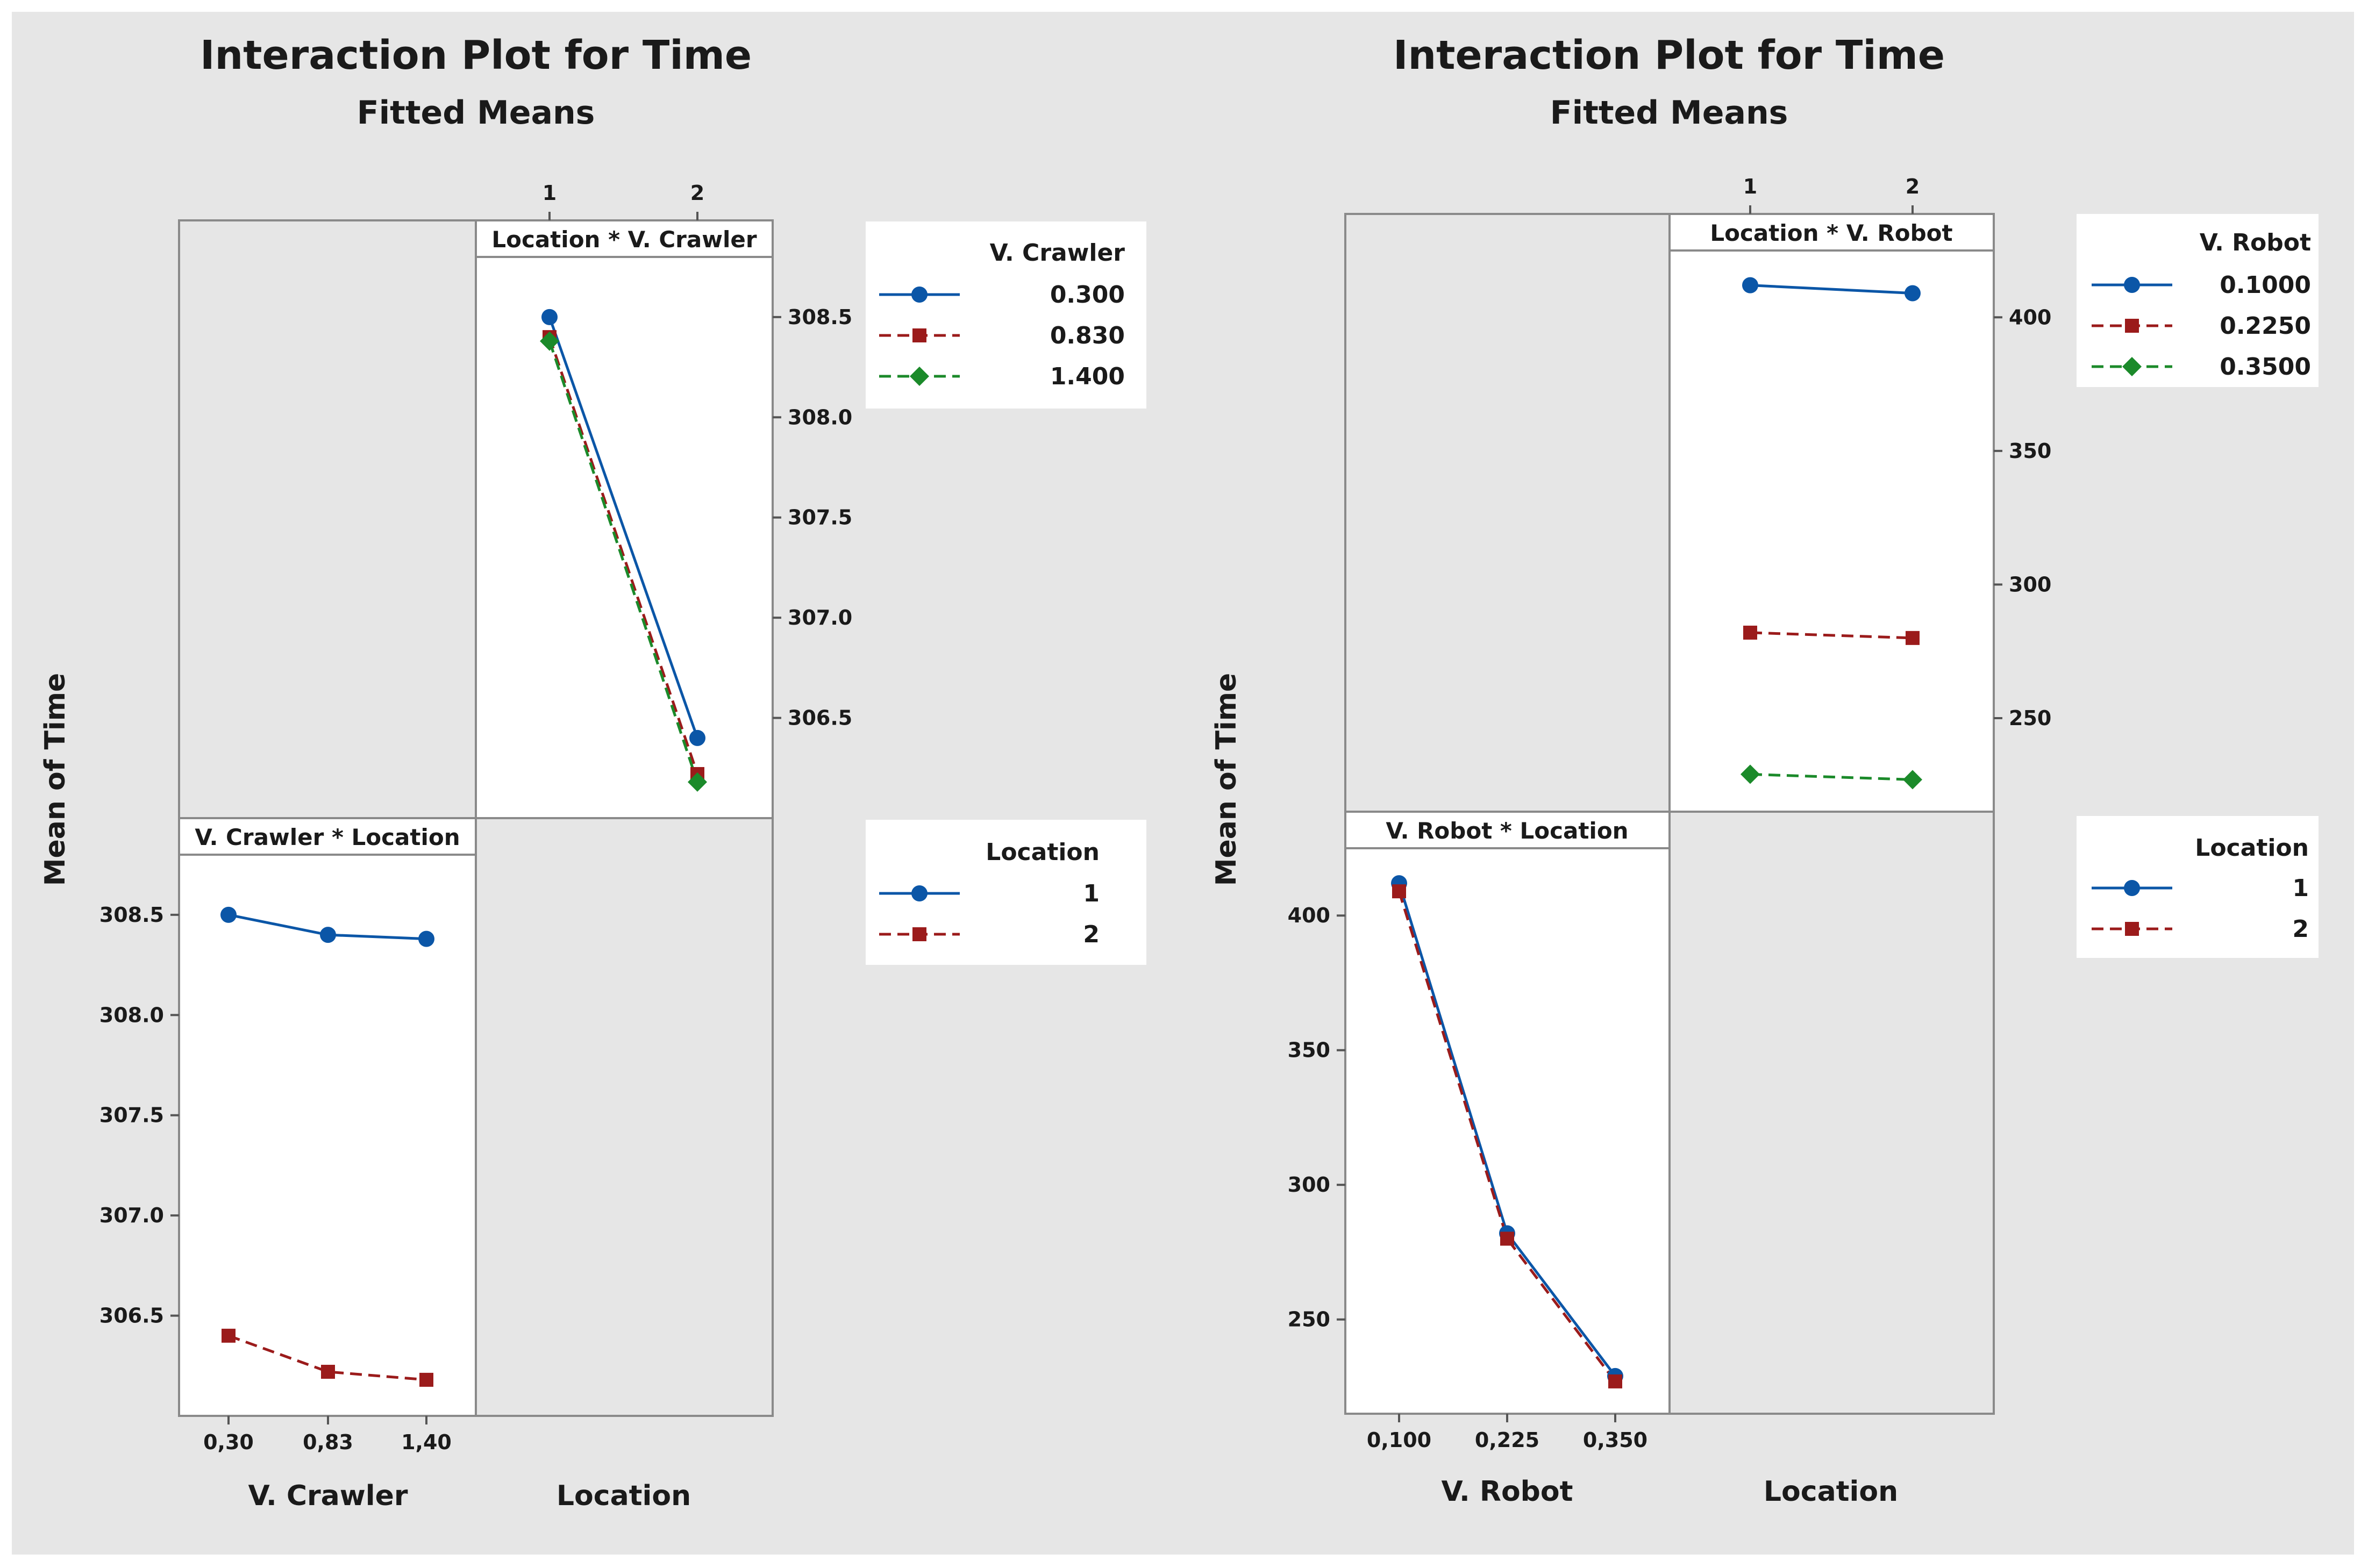 The image size is (2368, 1568). Describe the element at coordinates (131, 1215) in the screenshot. I see `left-bl-ytick-label: 307.0` at that location.